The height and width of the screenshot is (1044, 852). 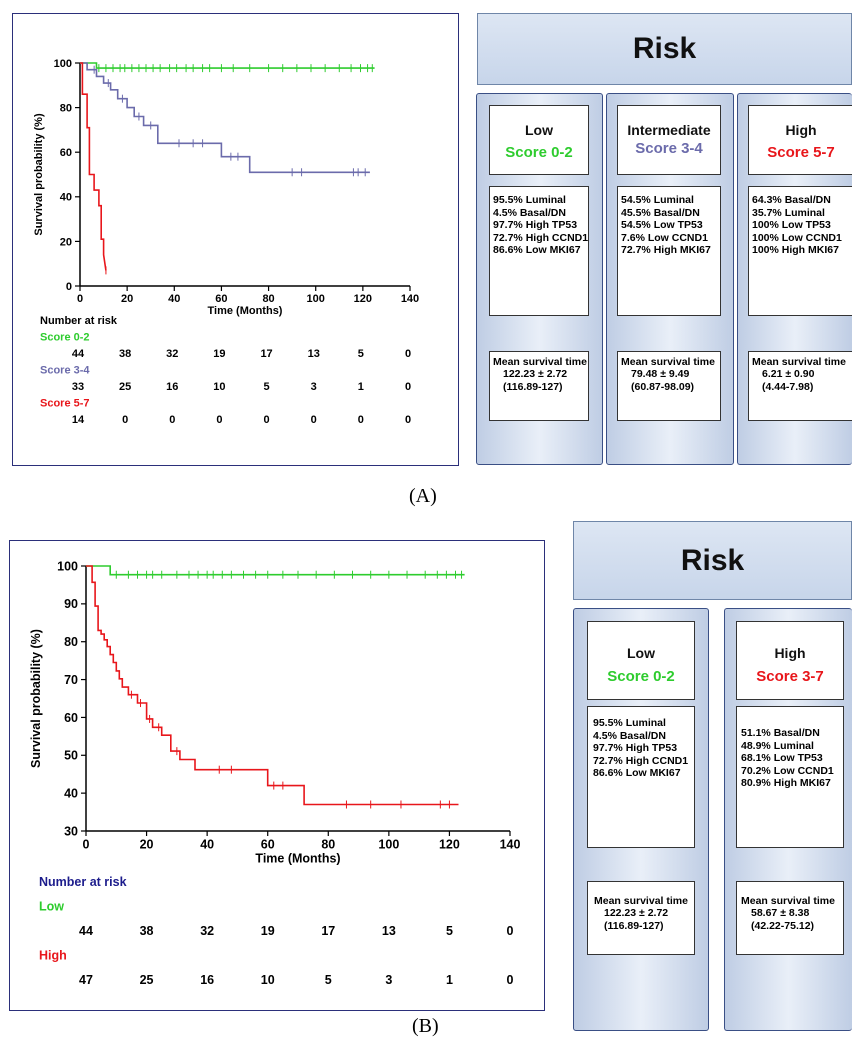 I want to click on stat-line: 4.5% Basal/DN, so click(x=629, y=735).